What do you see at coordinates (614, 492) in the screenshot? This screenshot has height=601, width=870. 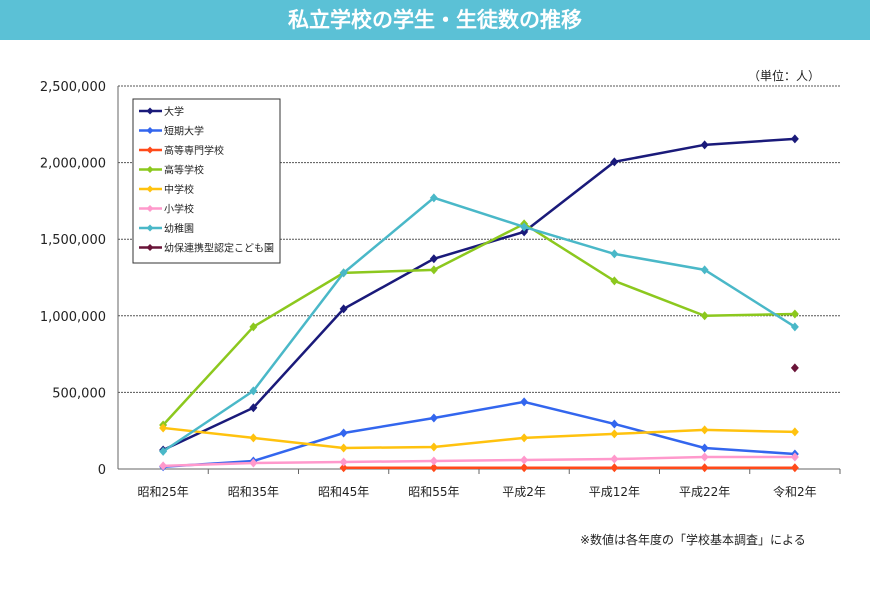 I see `x-tick-label: 平成12年` at bounding box center [614, 492].